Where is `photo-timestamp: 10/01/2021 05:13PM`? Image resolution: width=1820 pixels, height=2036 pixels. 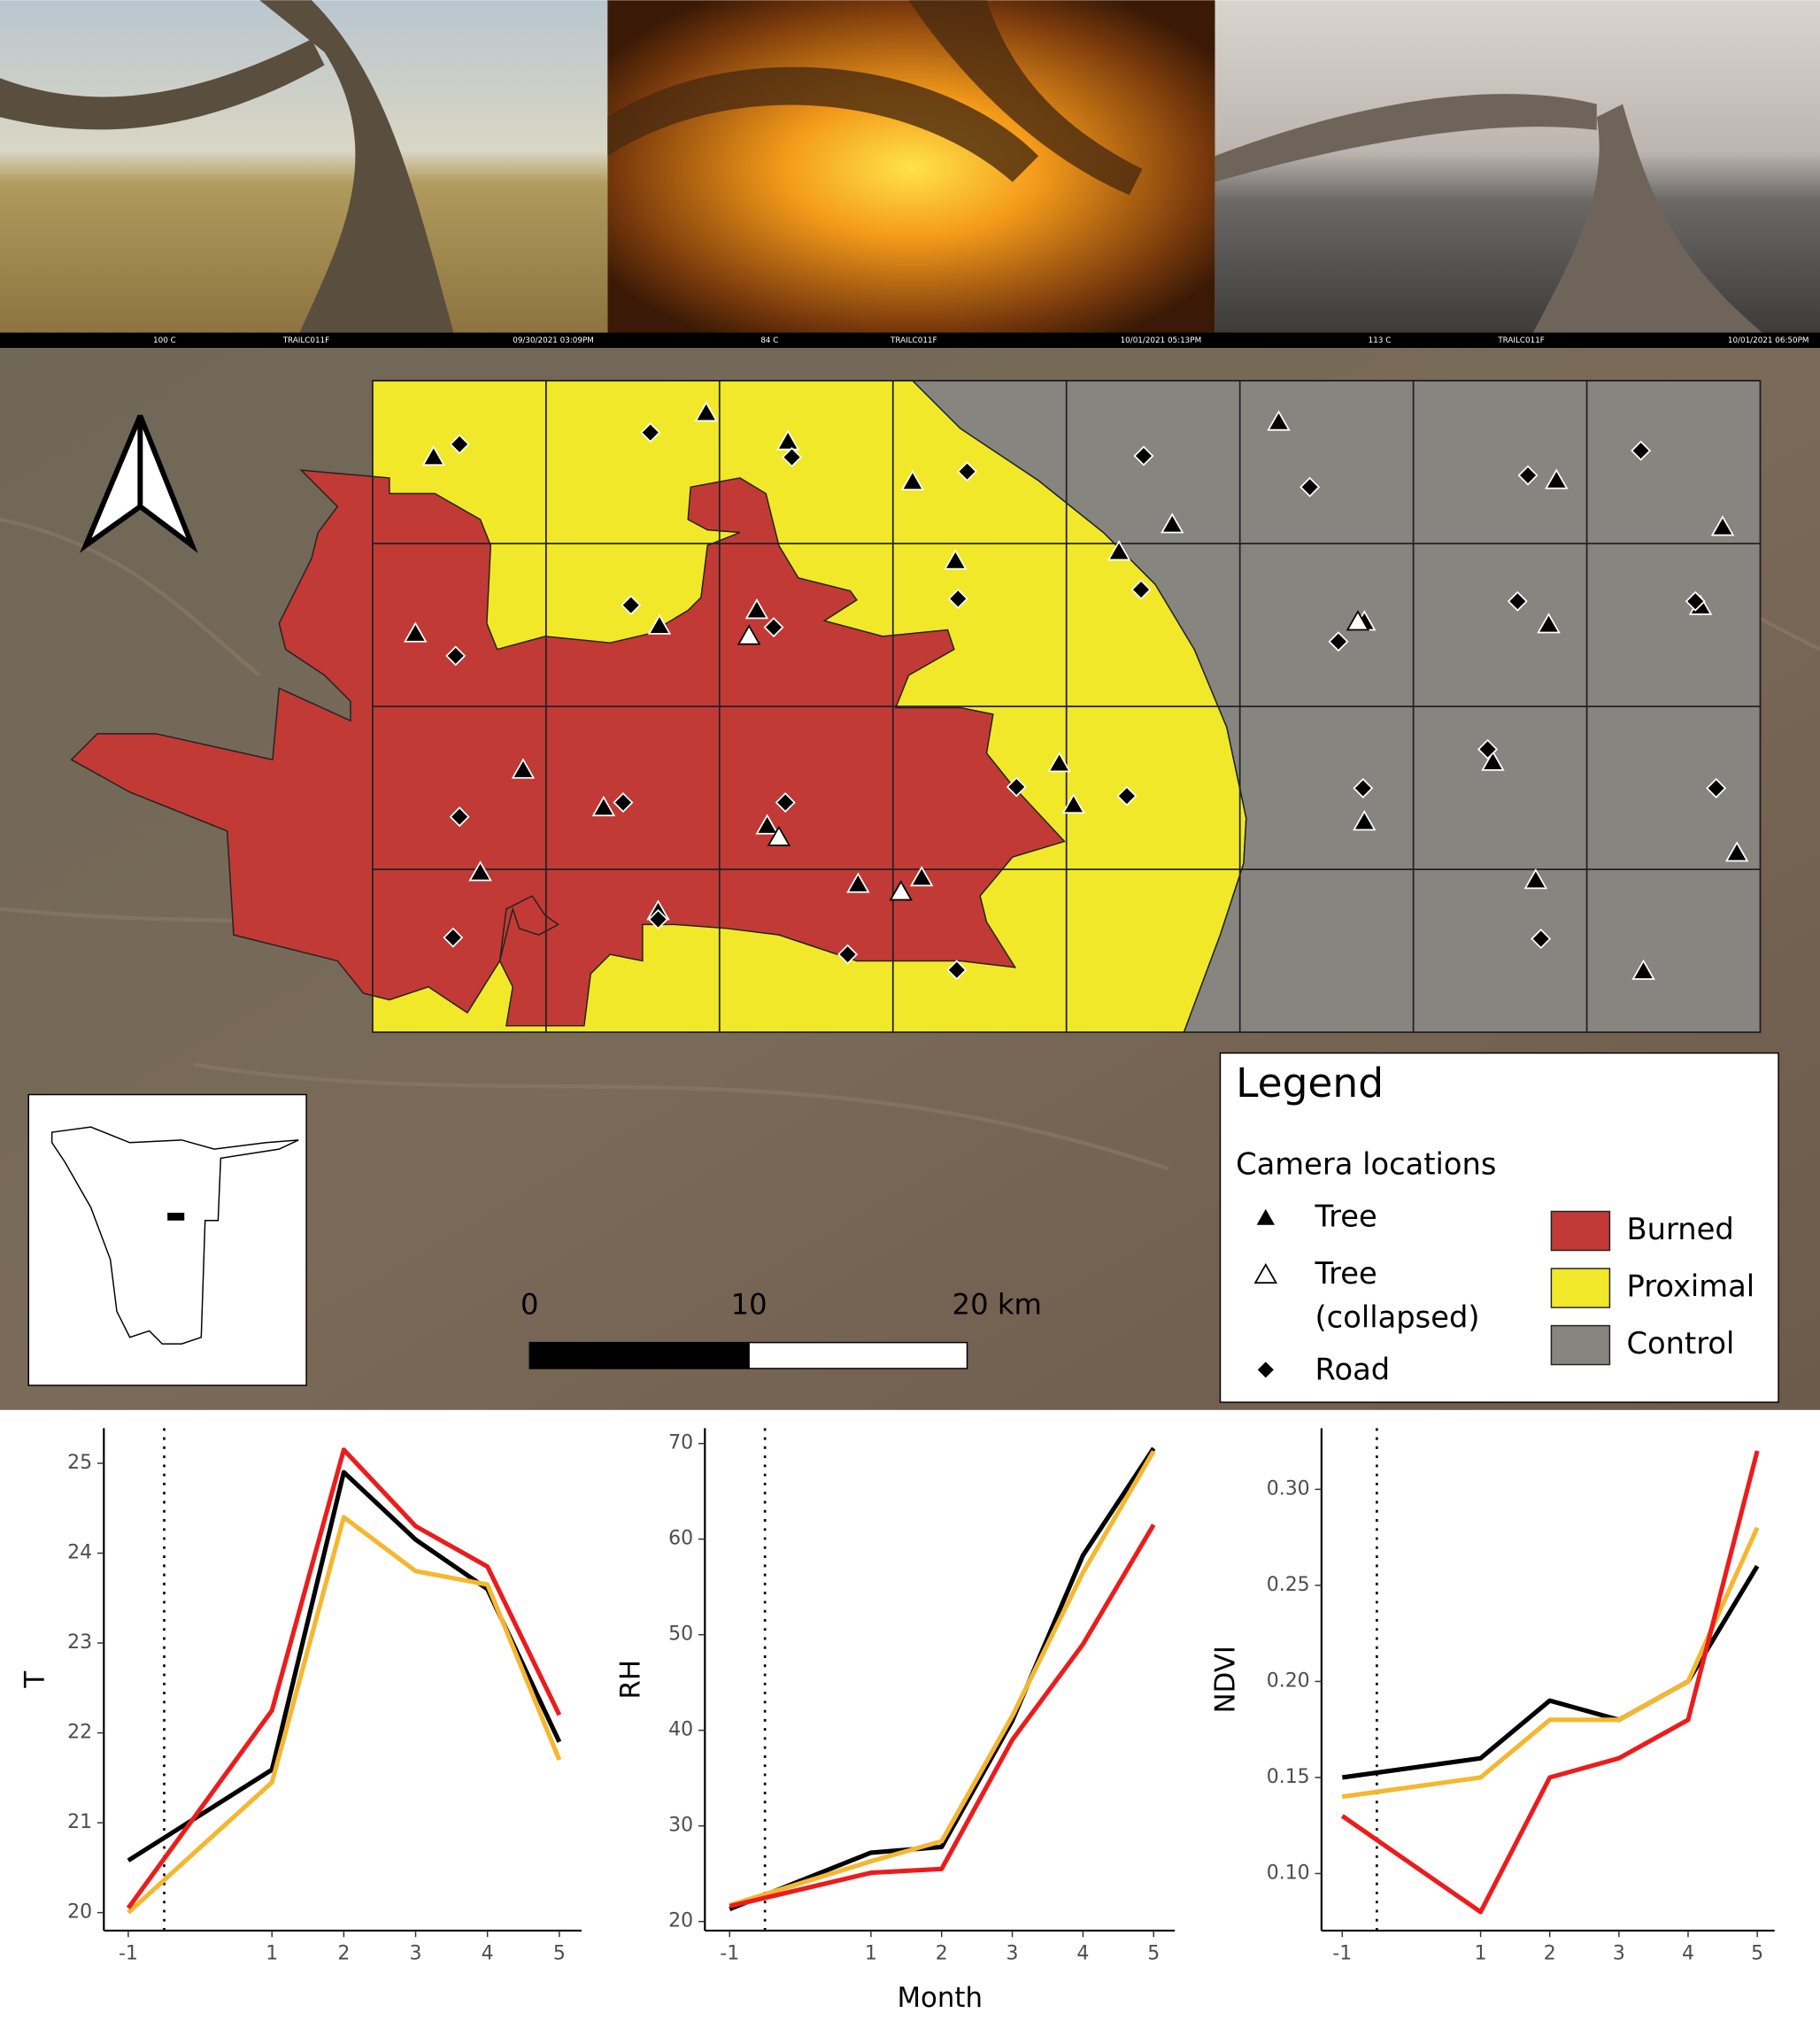
photo-timestamp: 10/01/2021 05:13PM is located at coordinates (1161, 340).